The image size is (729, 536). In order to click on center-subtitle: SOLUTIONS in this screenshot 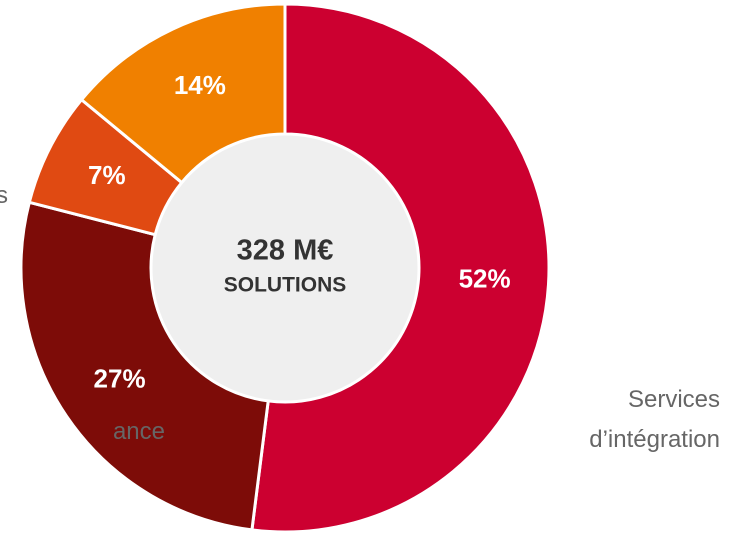, I will do `click(285, 285)`.